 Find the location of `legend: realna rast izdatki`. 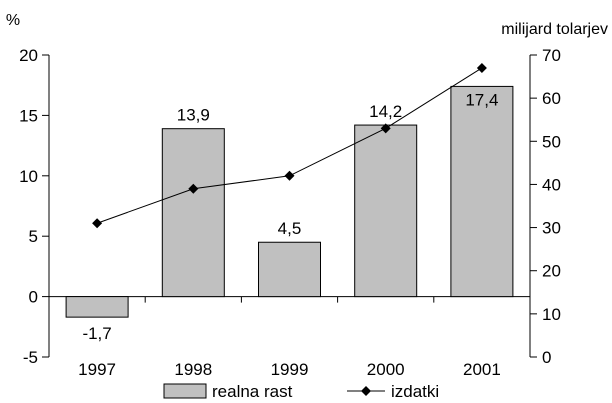

legend: realna rast izdatki is located at coordinates (301, 391).